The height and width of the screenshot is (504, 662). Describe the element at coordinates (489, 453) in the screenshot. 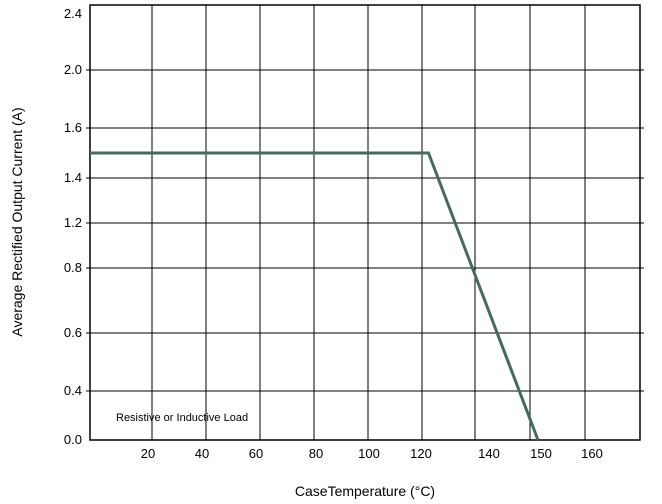

I see `x-tick-label: 140` at that location.